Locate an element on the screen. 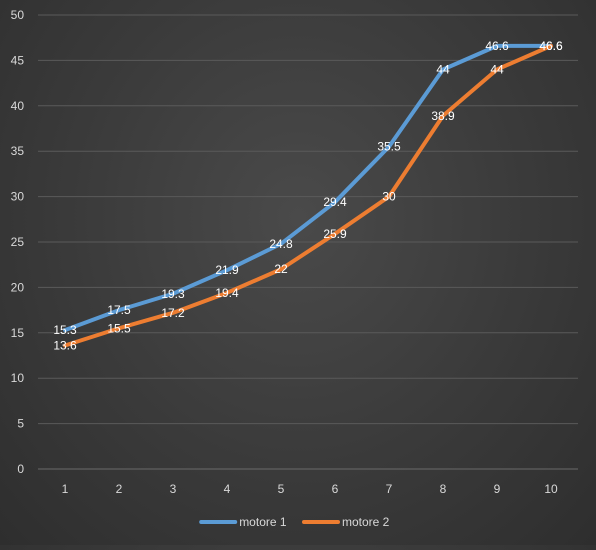 The image size is (596, 550). legend: motore 1 motore 2 is located at coordinates (294, 522).